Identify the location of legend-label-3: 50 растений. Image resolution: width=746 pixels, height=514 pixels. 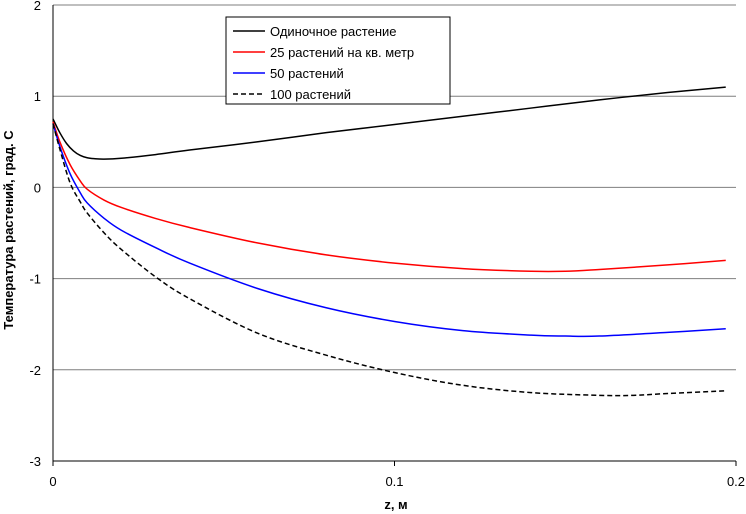
(307, 73).